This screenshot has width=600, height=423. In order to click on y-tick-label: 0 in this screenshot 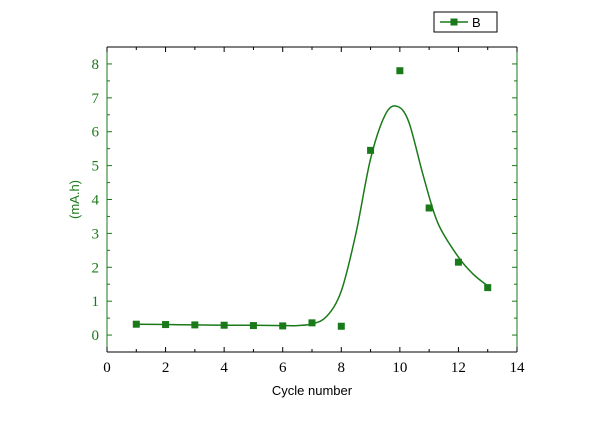, I will do `click(96, 336)`.